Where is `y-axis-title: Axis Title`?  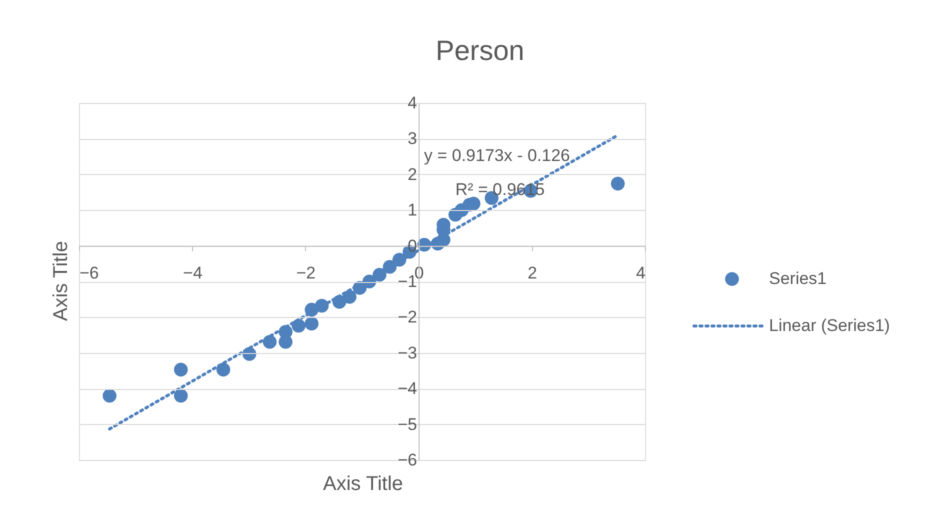
y-axis-title: Axis Title is located at coordinates (61, 281).